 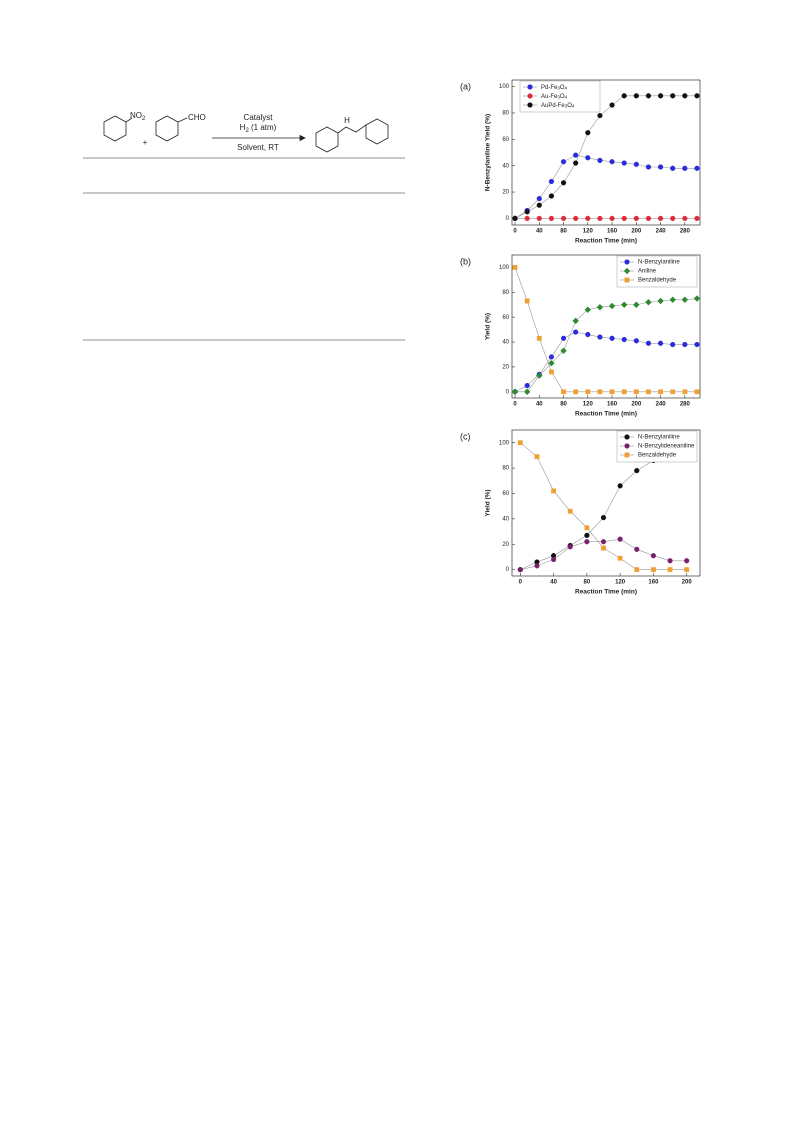 I want to click on y-tick-label: 100, so click(x=504, y=268).